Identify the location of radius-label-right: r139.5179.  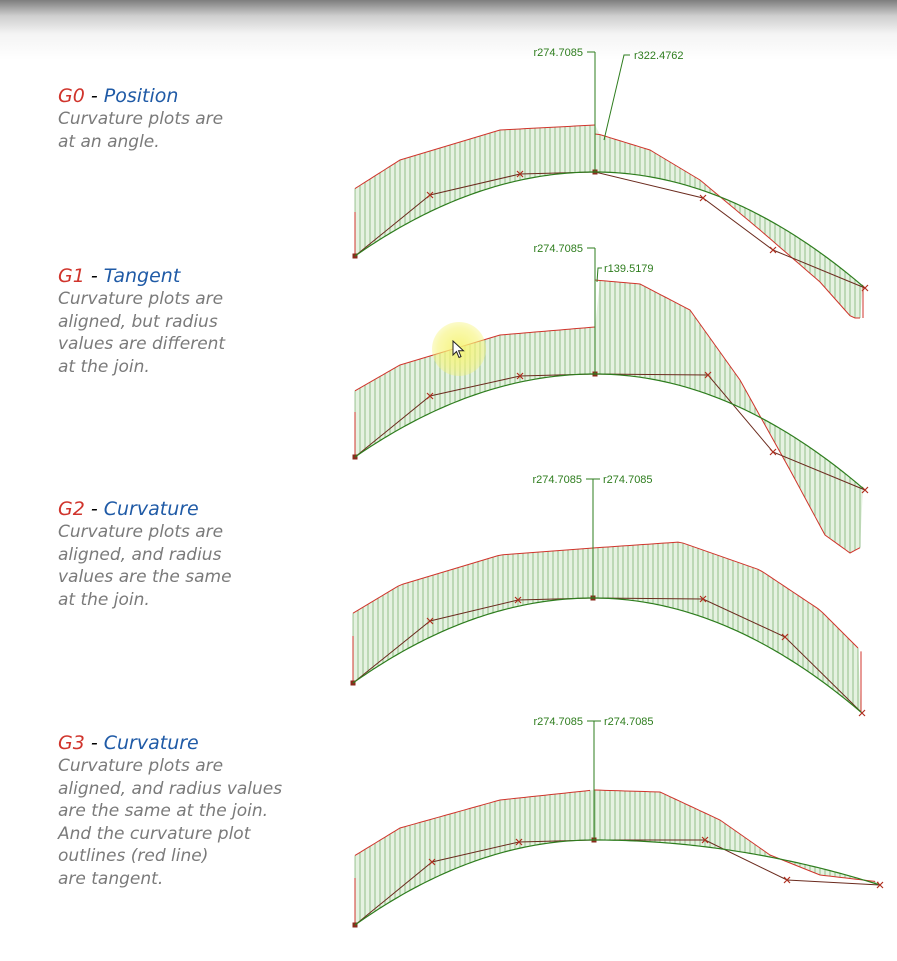
(629, 269).